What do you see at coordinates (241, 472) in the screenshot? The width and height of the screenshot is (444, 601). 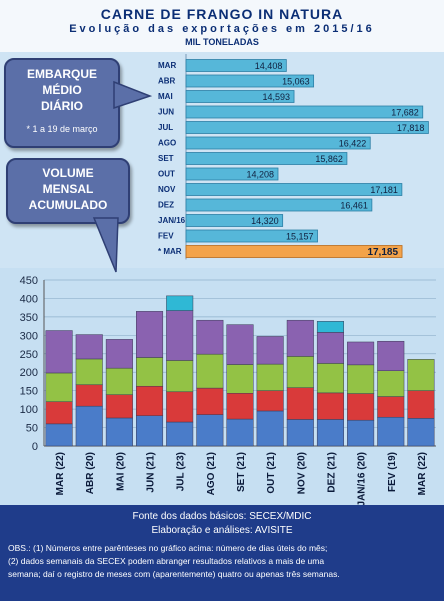 I see `x-tick-label: SET (21)` at bounding box center [241, 472].